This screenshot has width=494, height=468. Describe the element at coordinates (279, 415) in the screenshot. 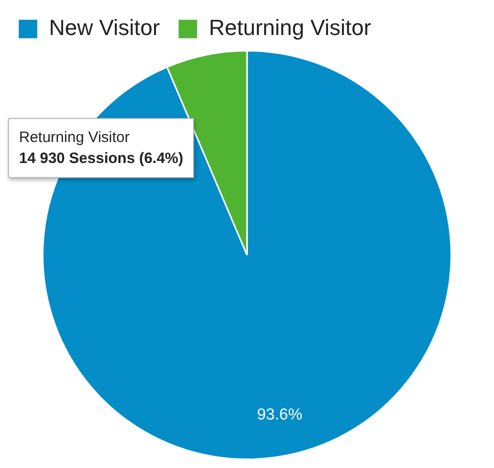

I see `data-label: 93.6%` at that location.